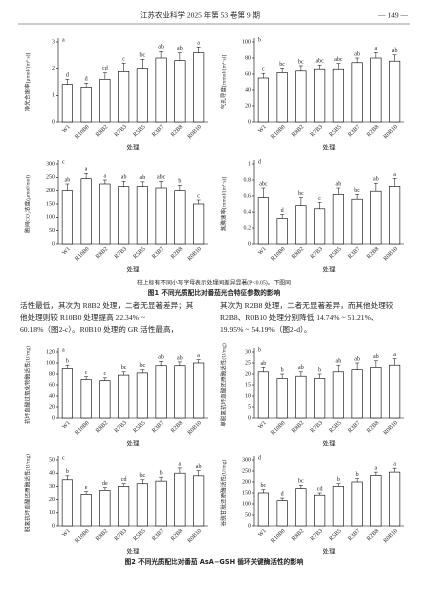 Image resolution: width=427 pixels, height=603 pixels. What do you see at coordinates (259, 162) in the screenshot?
I see `panel-label: d` at bounding box center [259, 162].